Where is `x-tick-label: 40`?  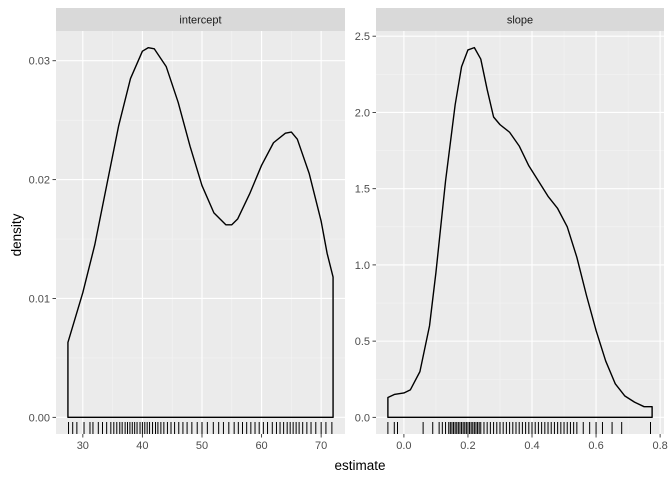 x-tick-label: 40 is located at coordinates (142, 446).